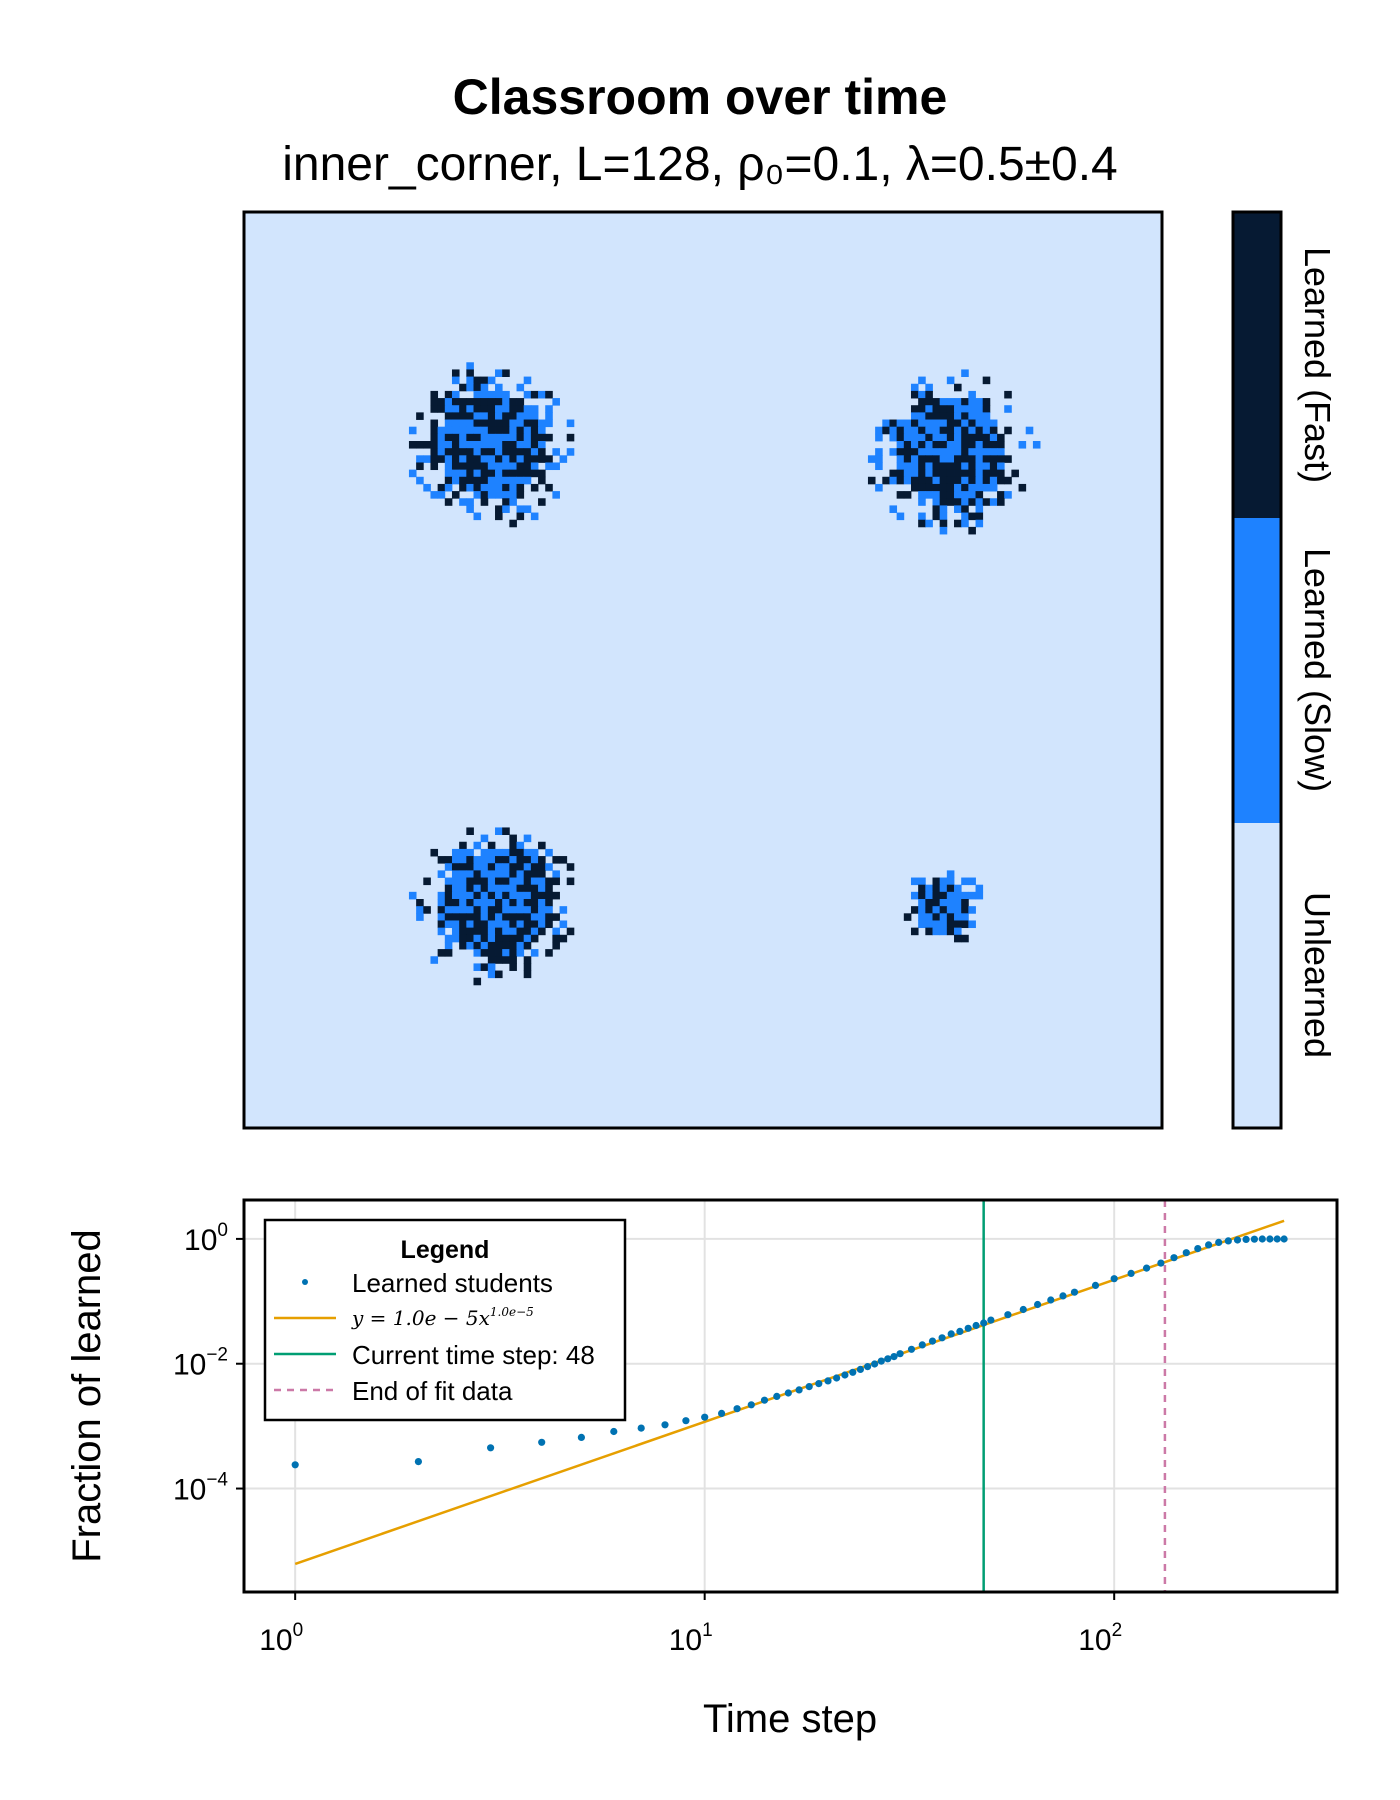 This screenshot has height=1800, width=1400. I want to click on legend-box, so click(445, 1320).